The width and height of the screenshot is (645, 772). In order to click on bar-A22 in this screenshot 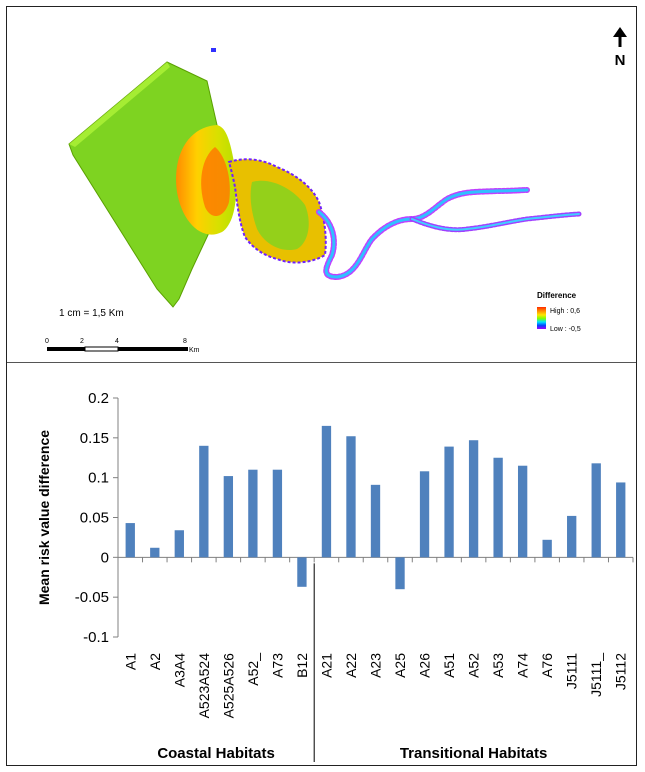, I will do `click(351, 497)`.